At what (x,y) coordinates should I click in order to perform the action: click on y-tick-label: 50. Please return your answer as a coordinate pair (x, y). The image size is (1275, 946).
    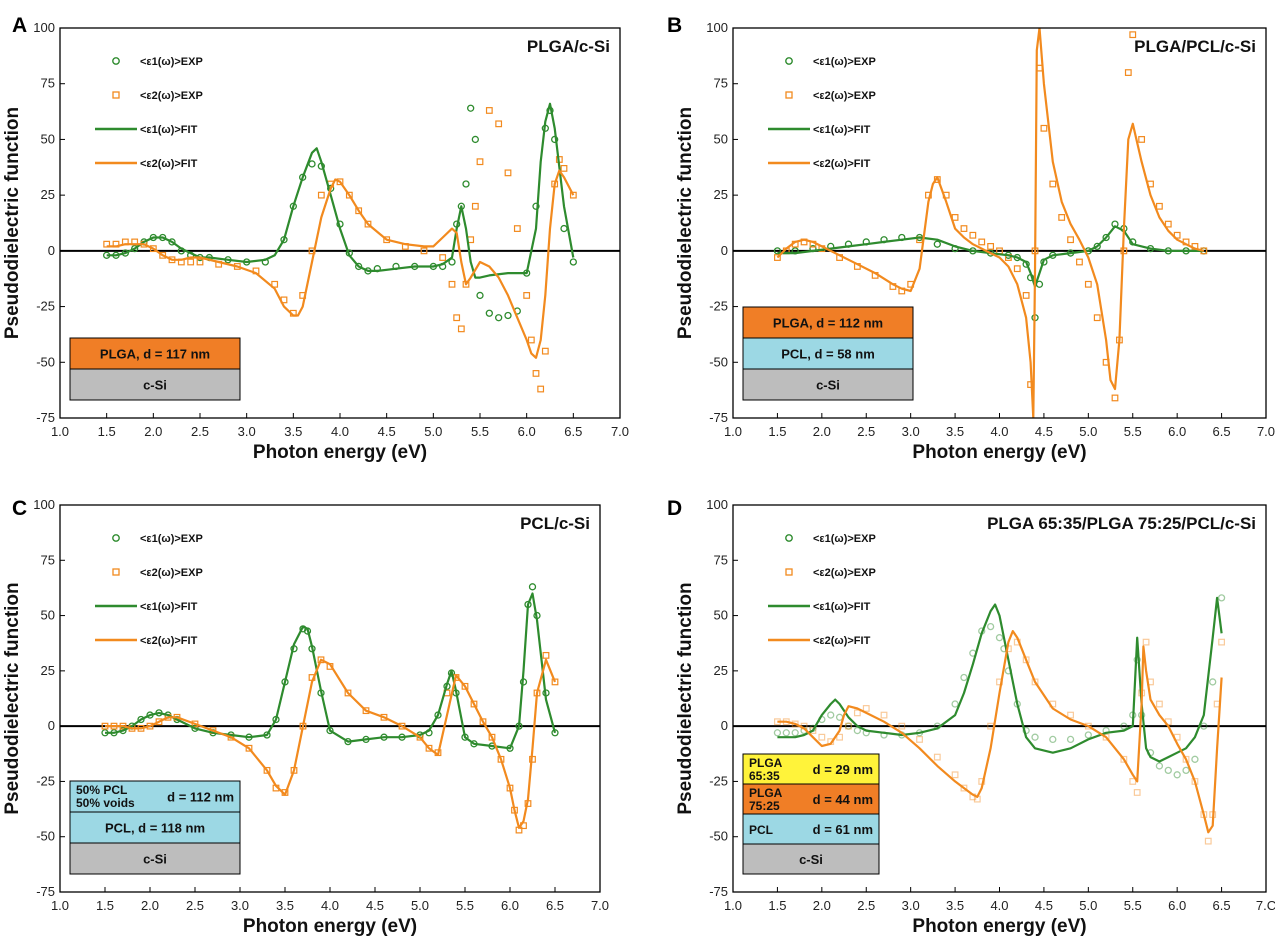
    Looking at the image, I should click on (721, 615).